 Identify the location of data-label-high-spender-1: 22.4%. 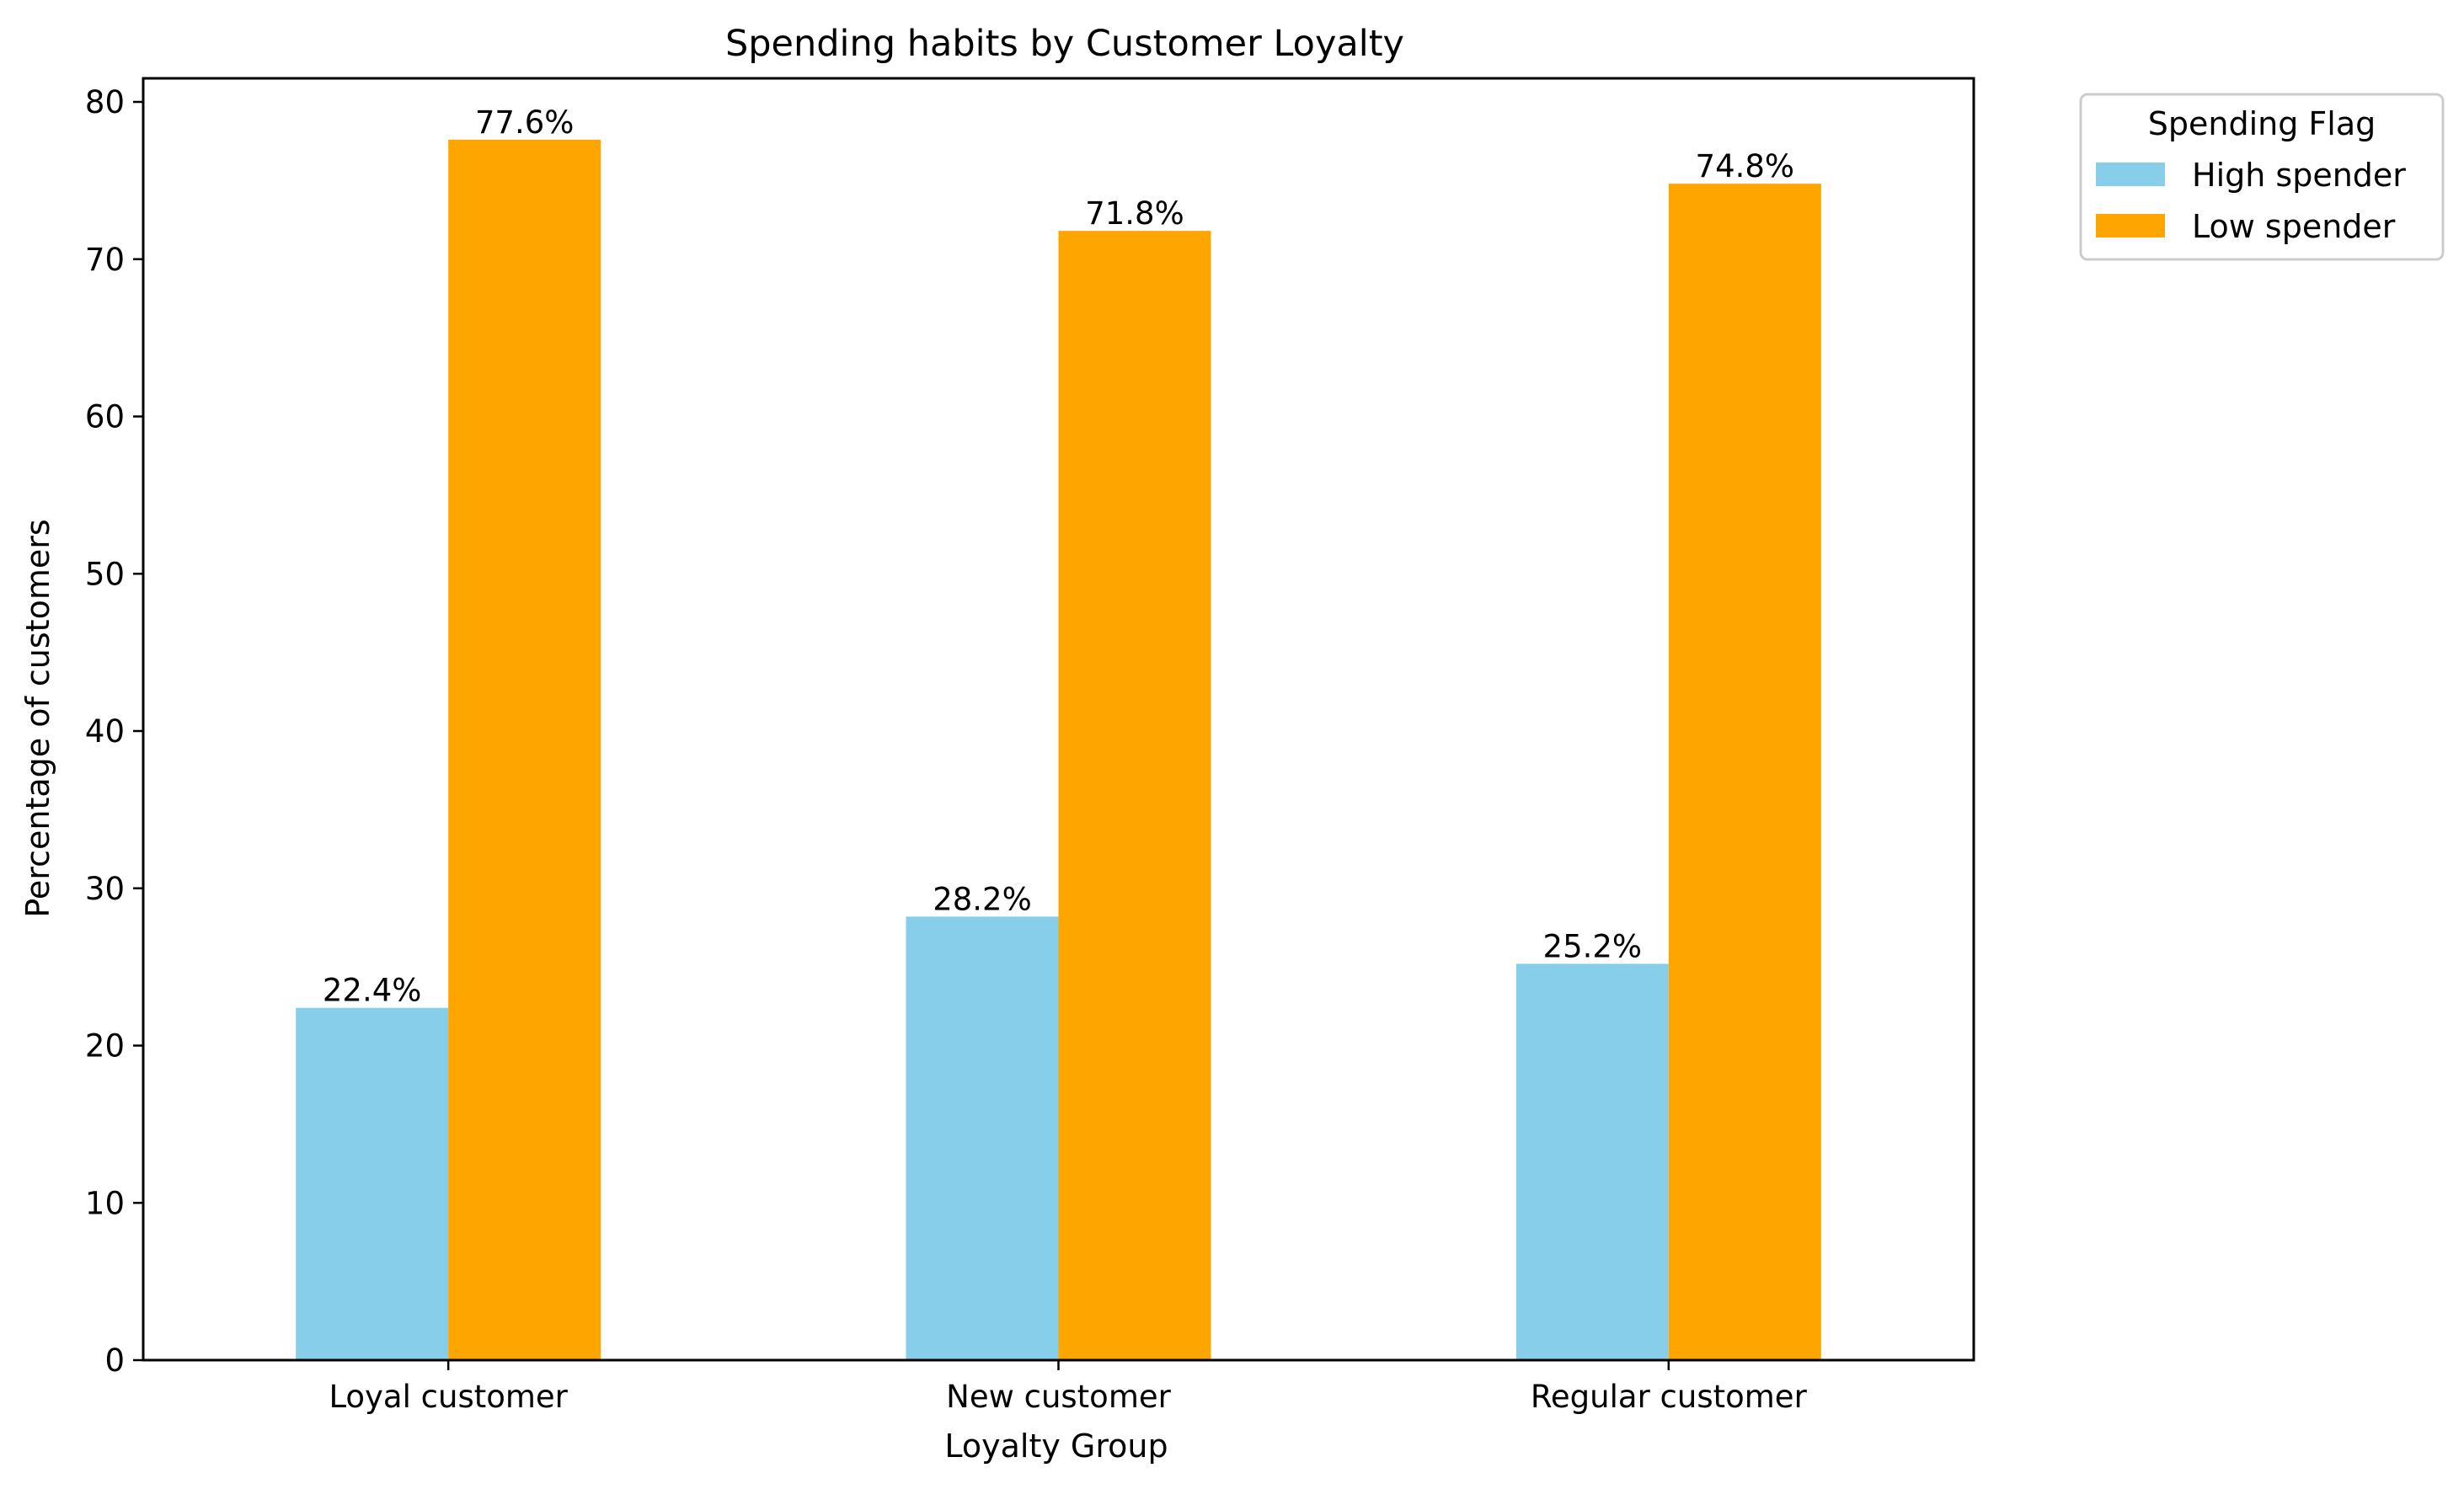
(372, 991).